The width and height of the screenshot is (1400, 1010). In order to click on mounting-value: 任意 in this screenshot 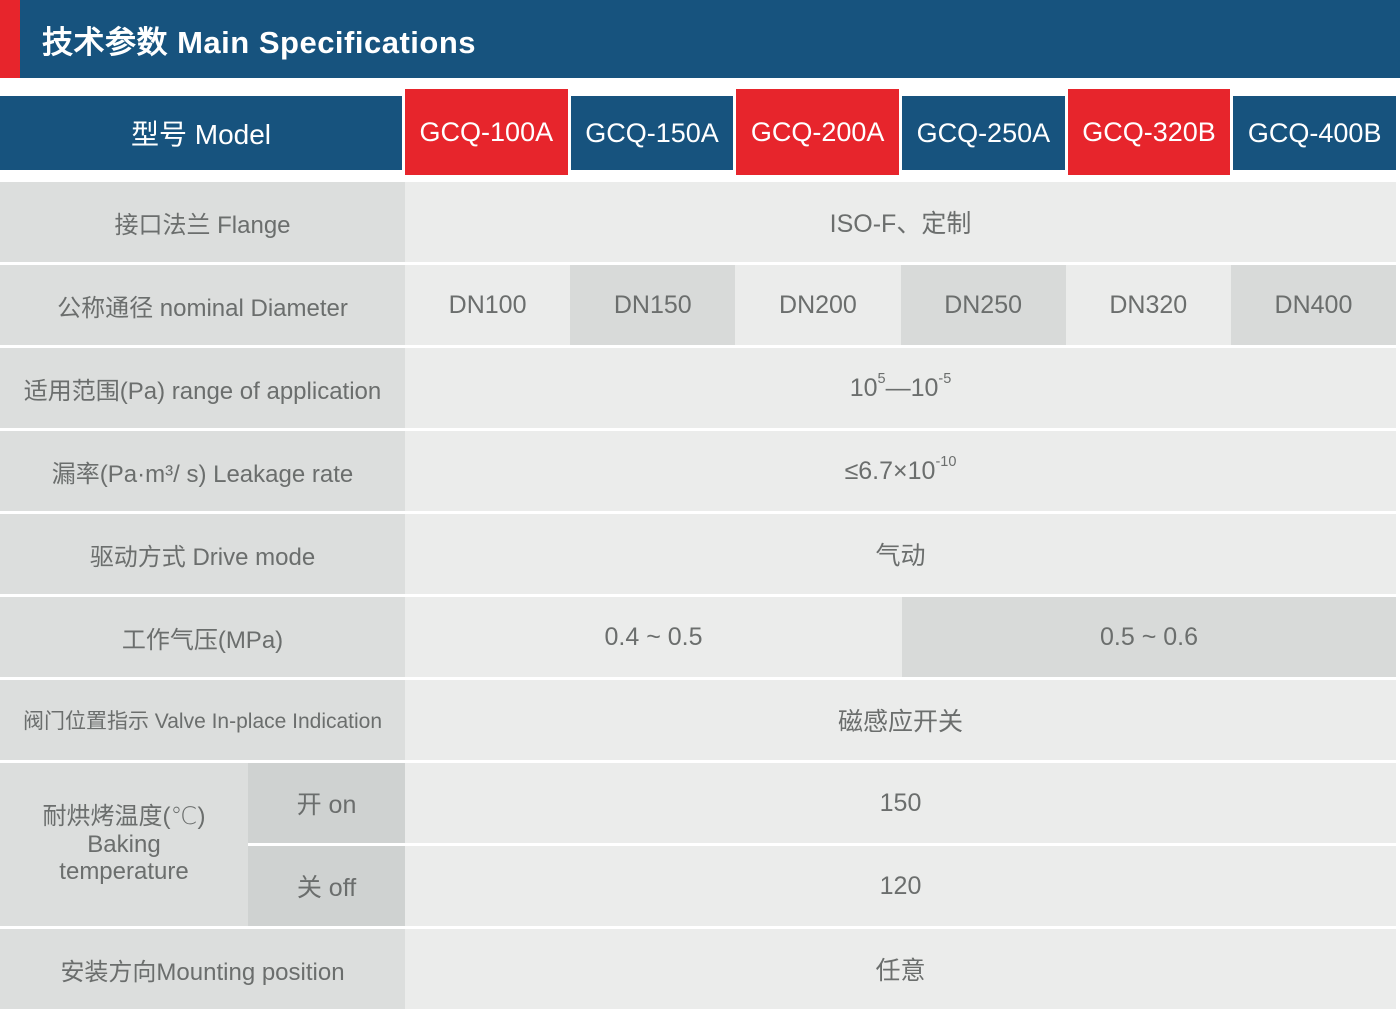, I will do `click(900, 969)`.